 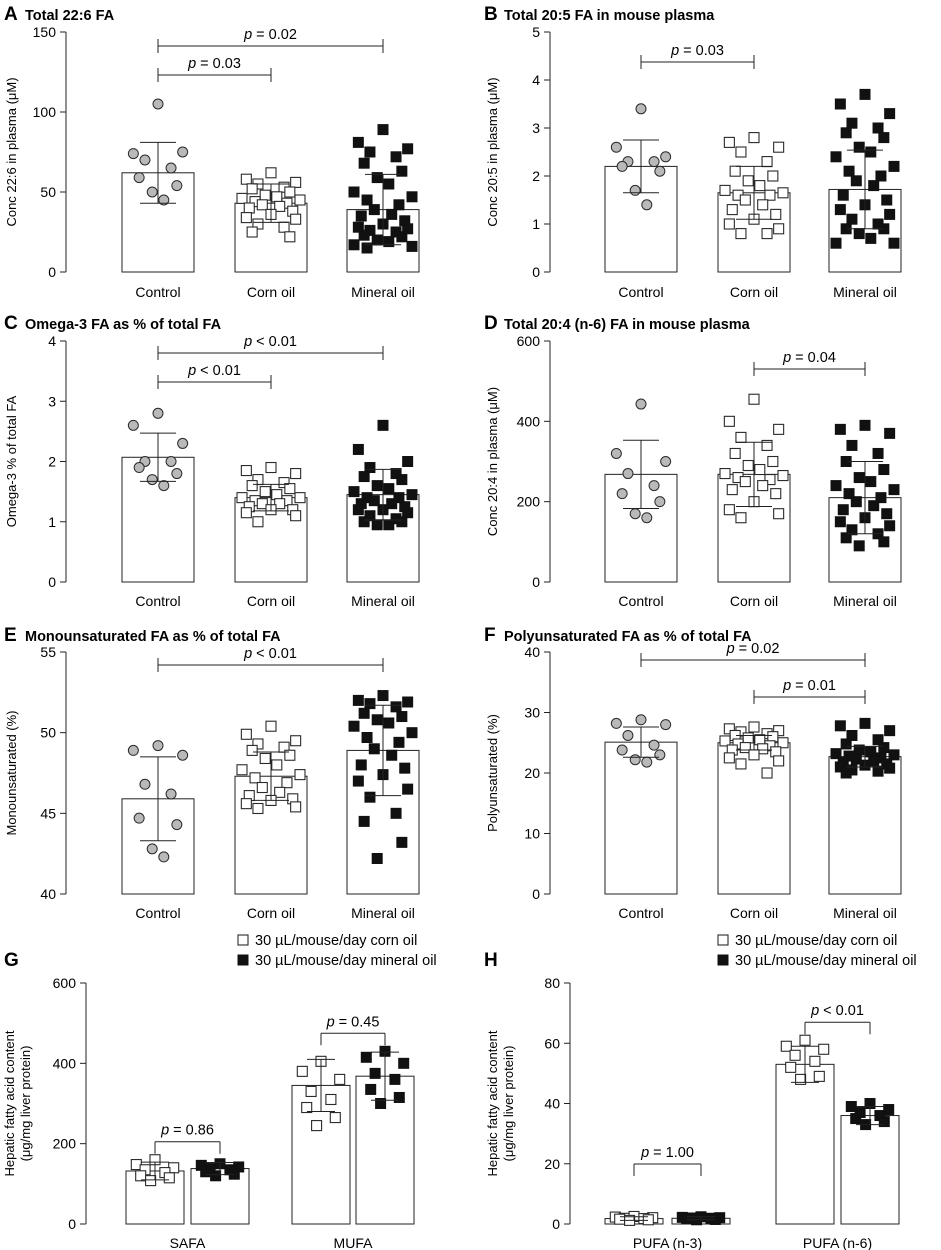 I want to click on y-tick-label: 30, so click(x=532, y=713).